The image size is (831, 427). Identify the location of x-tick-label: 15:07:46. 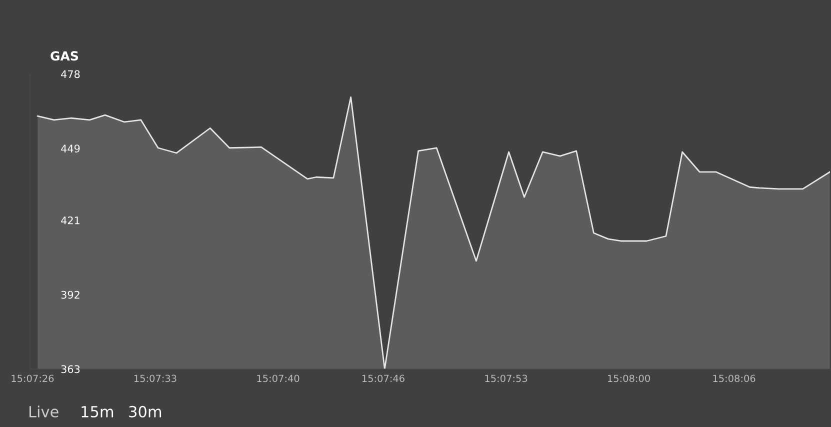
(383, 378).